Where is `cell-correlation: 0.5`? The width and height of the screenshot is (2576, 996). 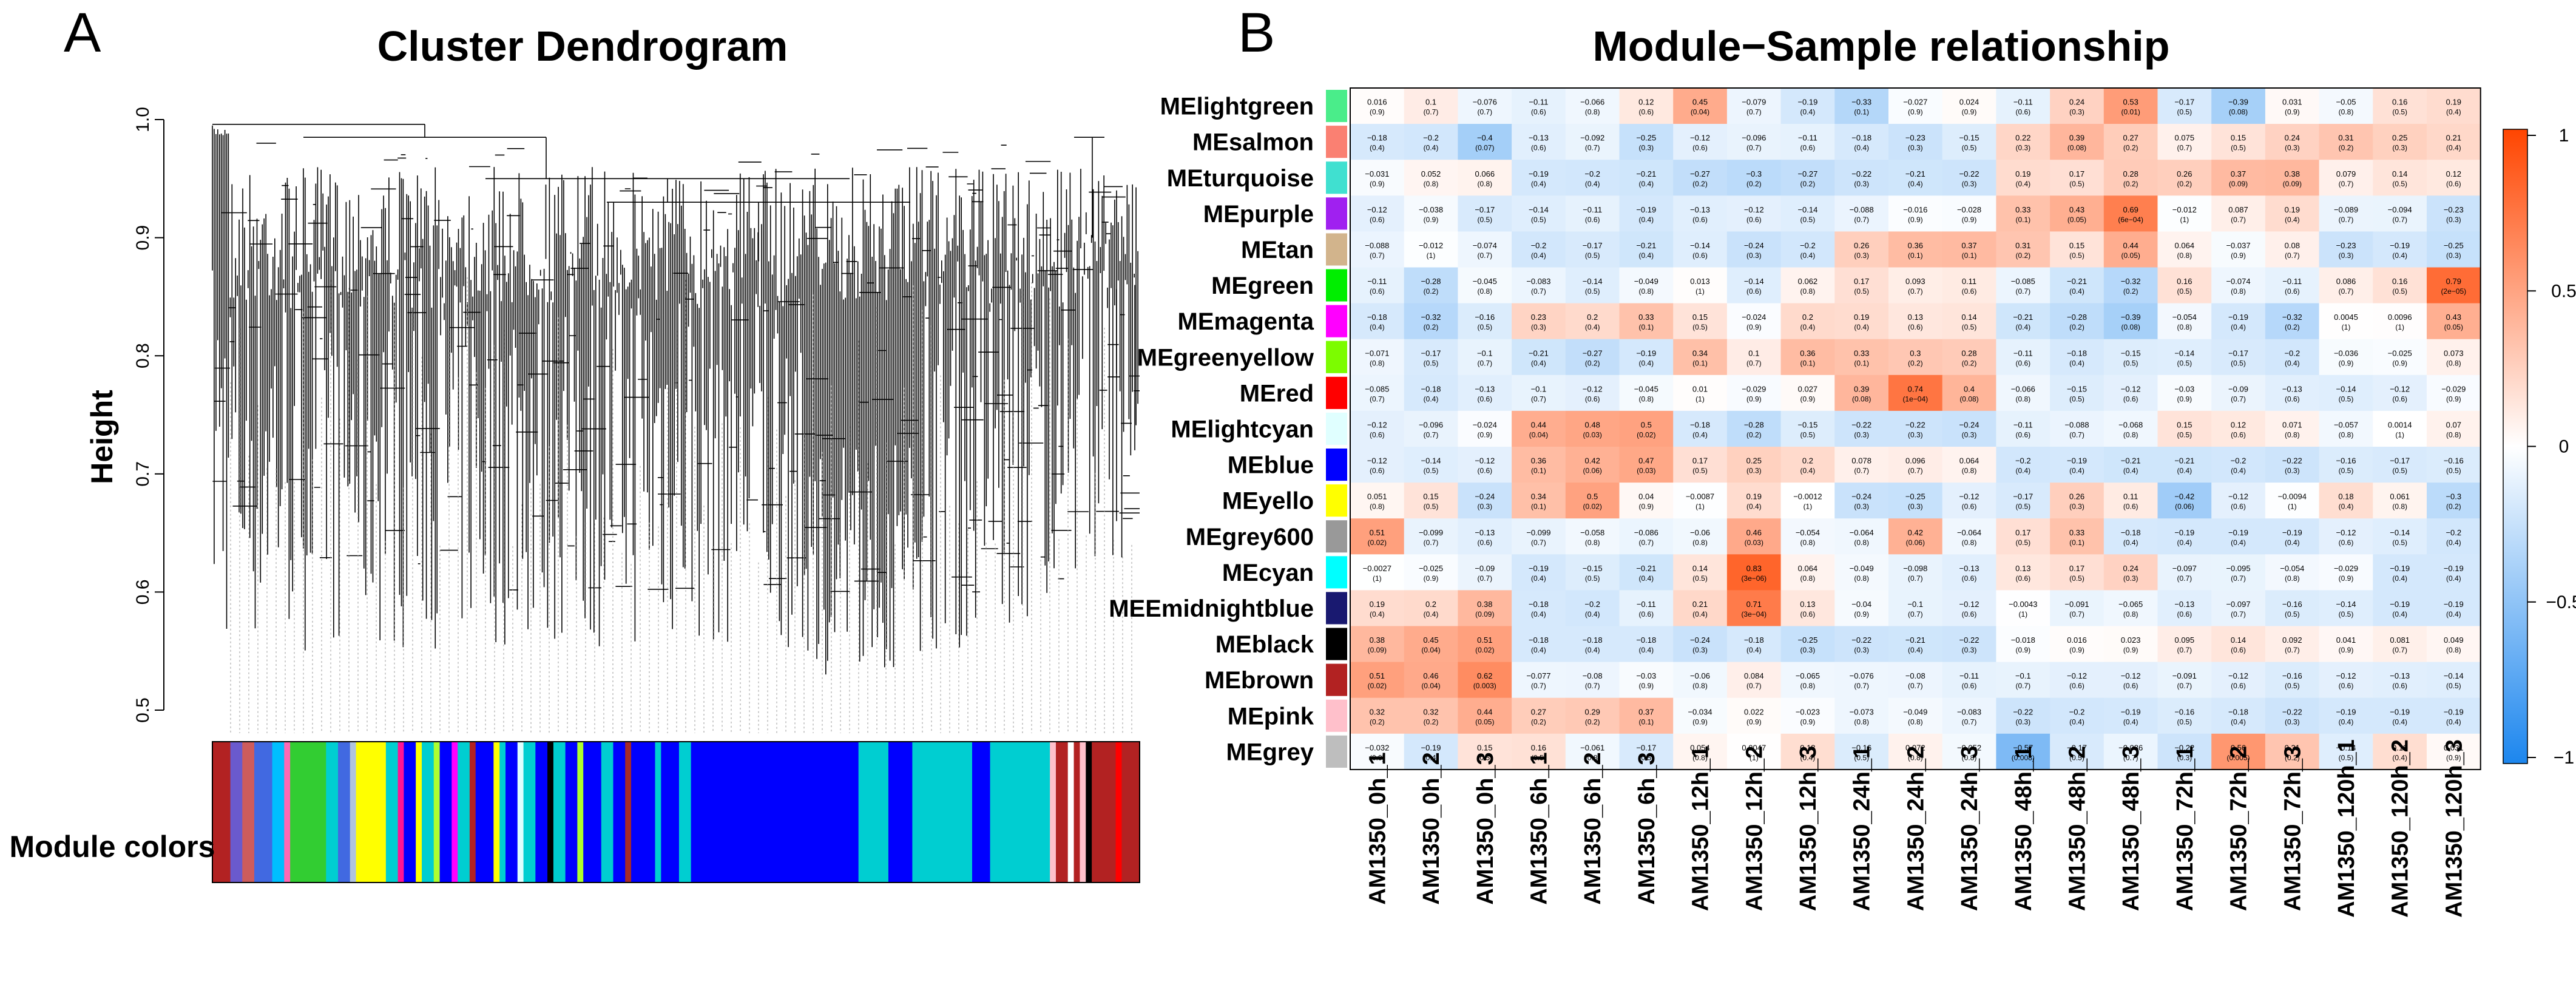
cell-correlation: 0.5 is located at coordinates (1592, 497).